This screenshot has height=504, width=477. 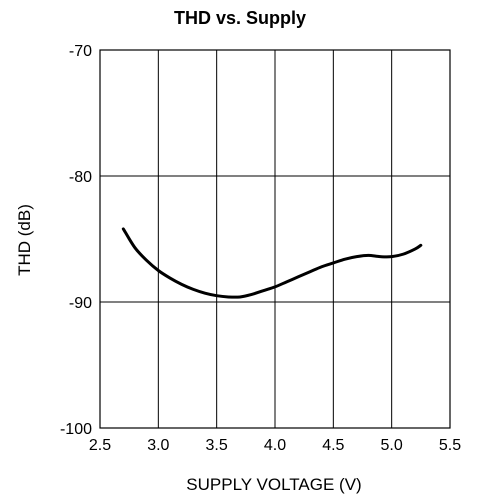 What do you see at coordinates (80, 51) in the screenshot?
I see `y-tick-label-0: -70` at bounding box center [80, 51].